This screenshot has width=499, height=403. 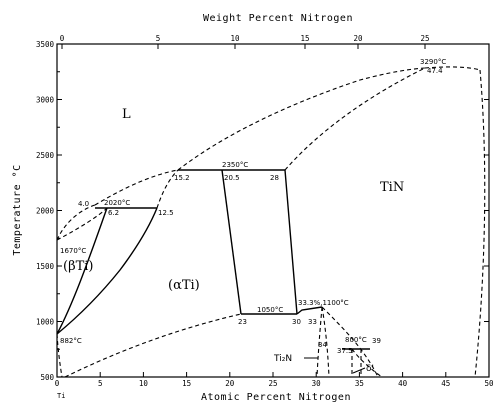 I want to click on bottom-axis-ticks: 0 5 10 15 20 25 30 35 40 45 50, so click(x=274, y=380).